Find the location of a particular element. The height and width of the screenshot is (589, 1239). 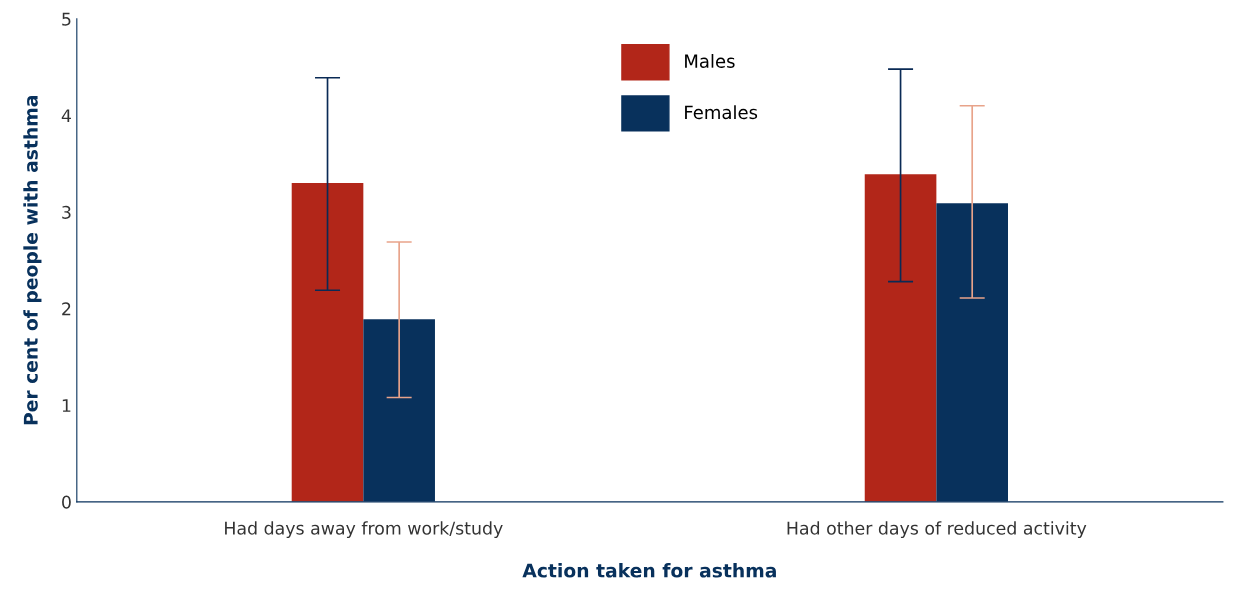

y-tick-label: 0 is located at coordinates (66, 502).